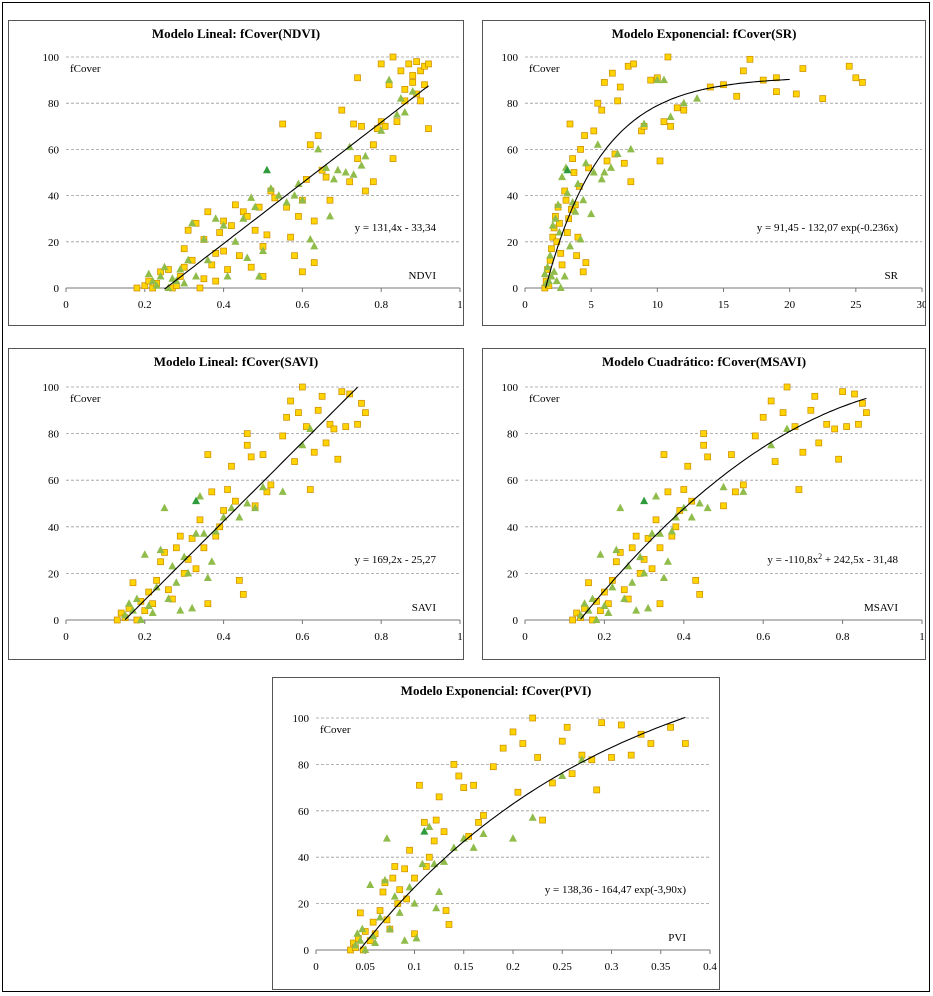  What do you see at coordinates (66, 637) in the screenshot?
I see `x-tick-label: 0` at bounding box center [66, 637].